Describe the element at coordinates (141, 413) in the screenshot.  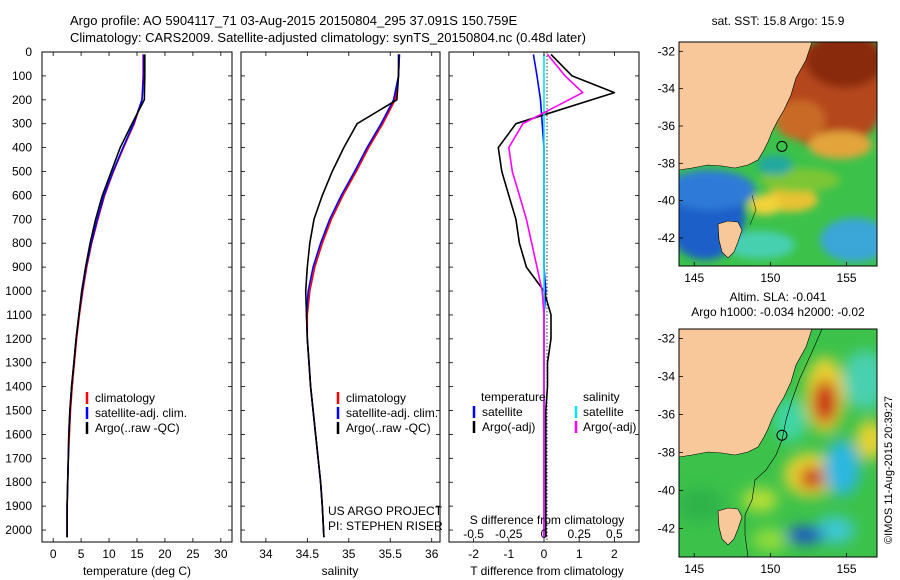
I see `legend-satellite: satellite-adj. clim.` at that location.